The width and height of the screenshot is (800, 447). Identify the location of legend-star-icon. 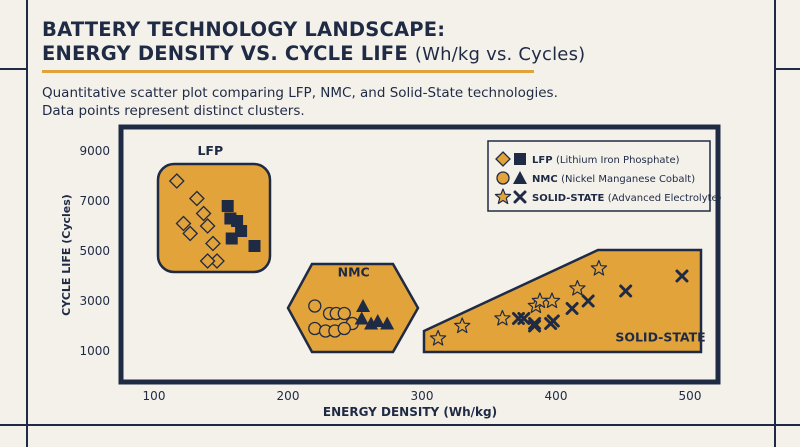
(503, 196).